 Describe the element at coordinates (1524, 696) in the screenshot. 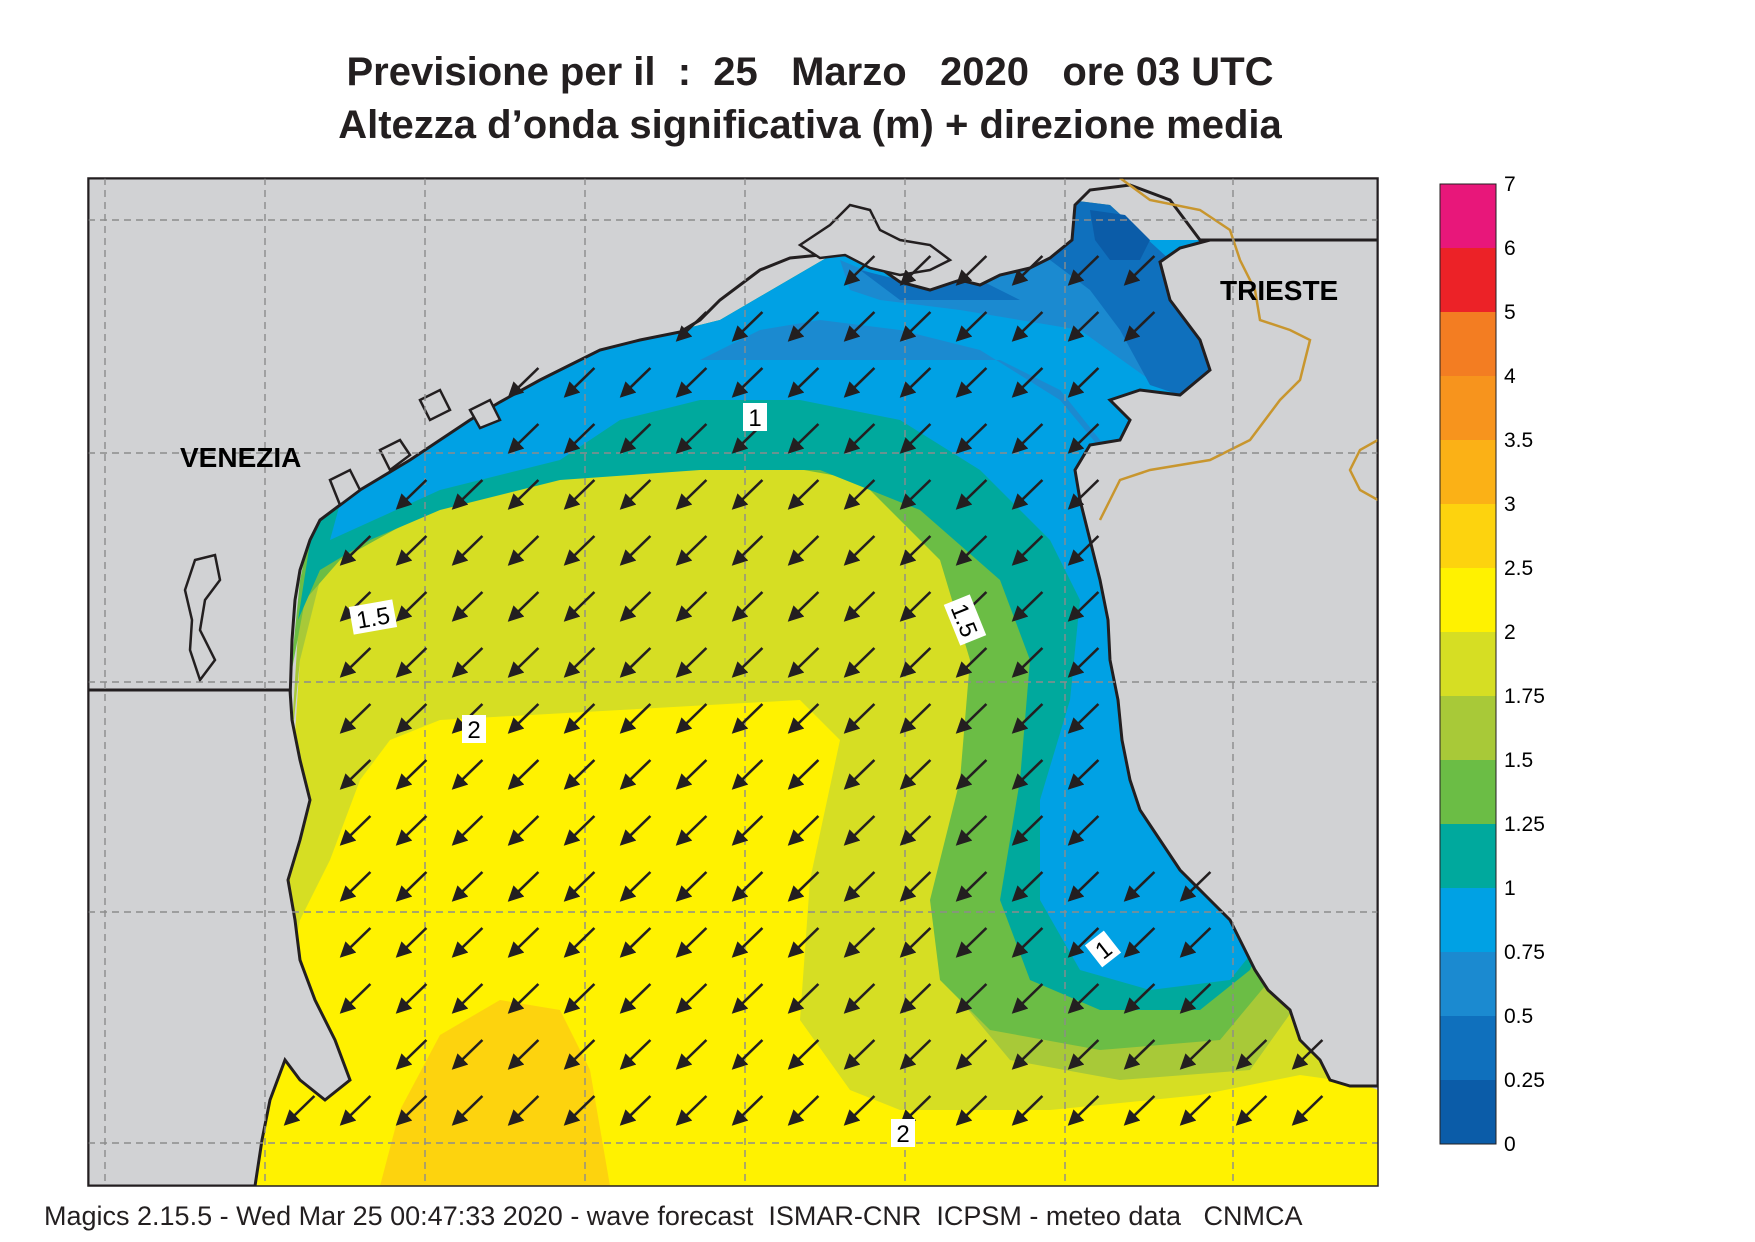

I see `colorbar-tick-label: 1.75` at that location.